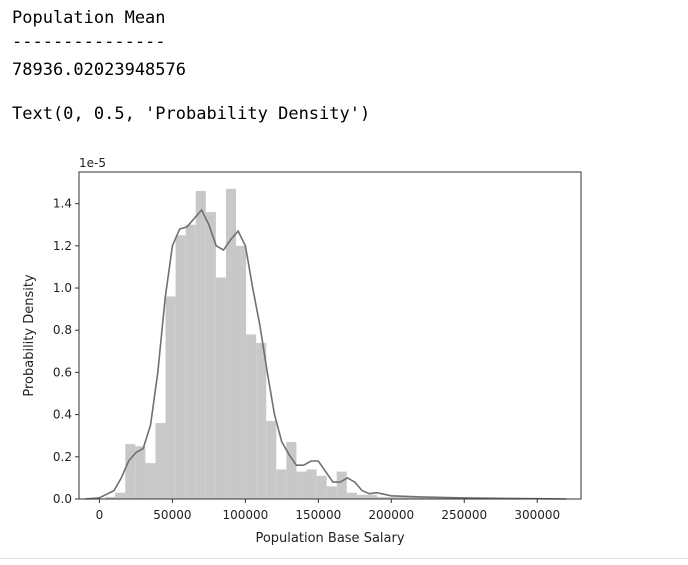  I want to click on x-tick-label: 0, so click(100, 515).